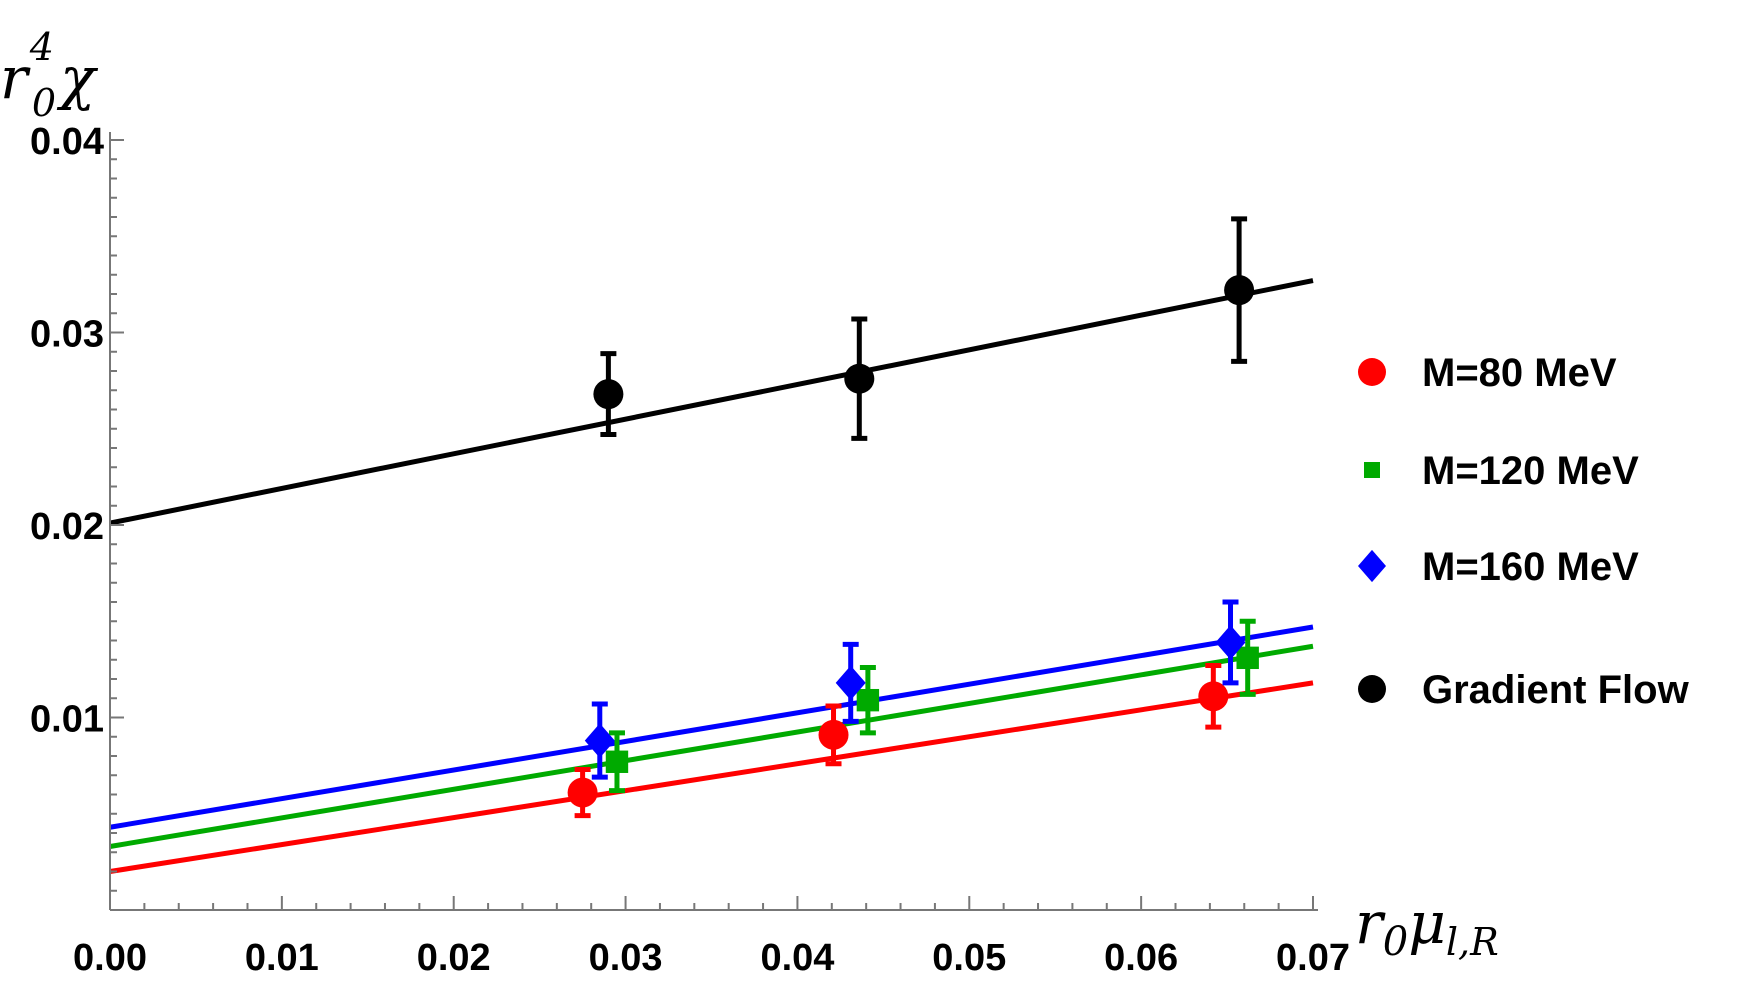 The height and width of the screenshot is (990, 1757). I want to click on x-tick-label: 0.02, so click(454, 958).